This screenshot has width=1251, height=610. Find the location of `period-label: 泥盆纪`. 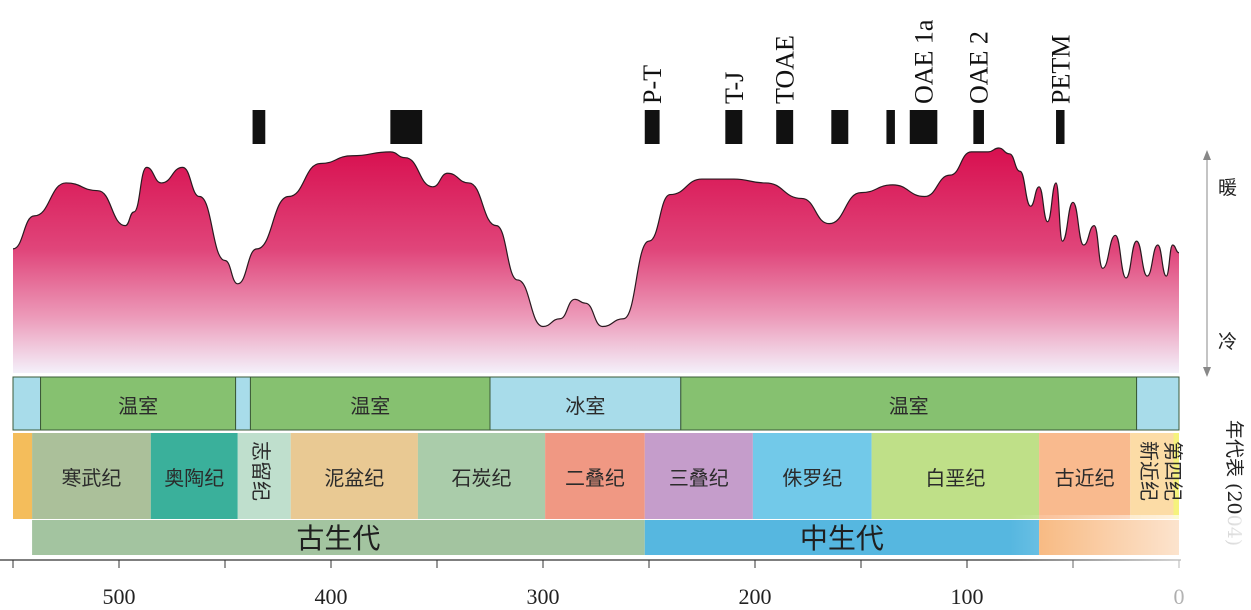

period-label: 泥盆纪 is located at coordinates (354, 478).